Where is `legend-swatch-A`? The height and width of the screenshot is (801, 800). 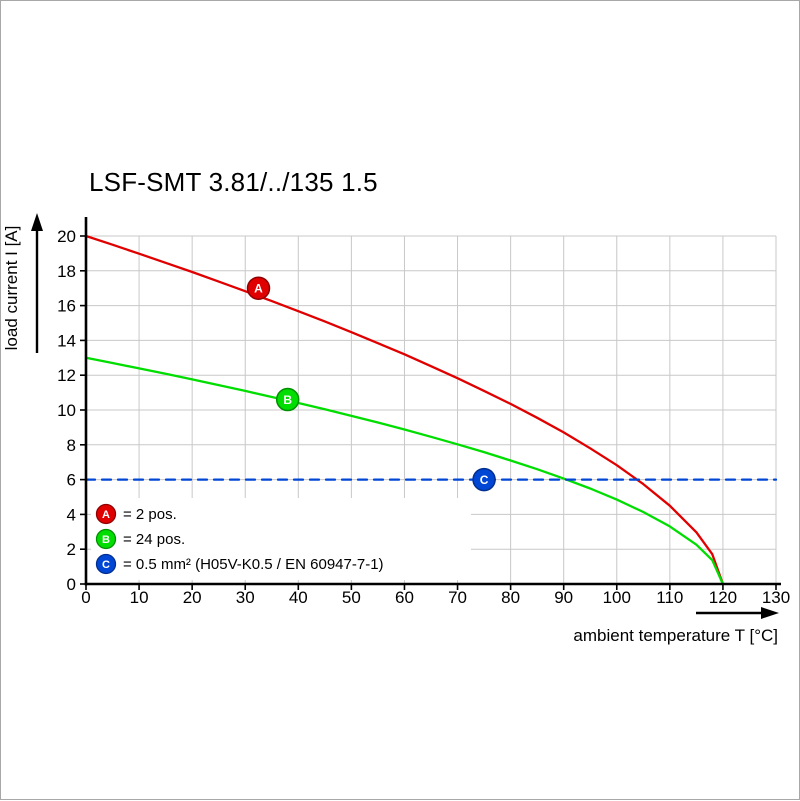 legend-swatch-A is located at coordinates (106, 514).